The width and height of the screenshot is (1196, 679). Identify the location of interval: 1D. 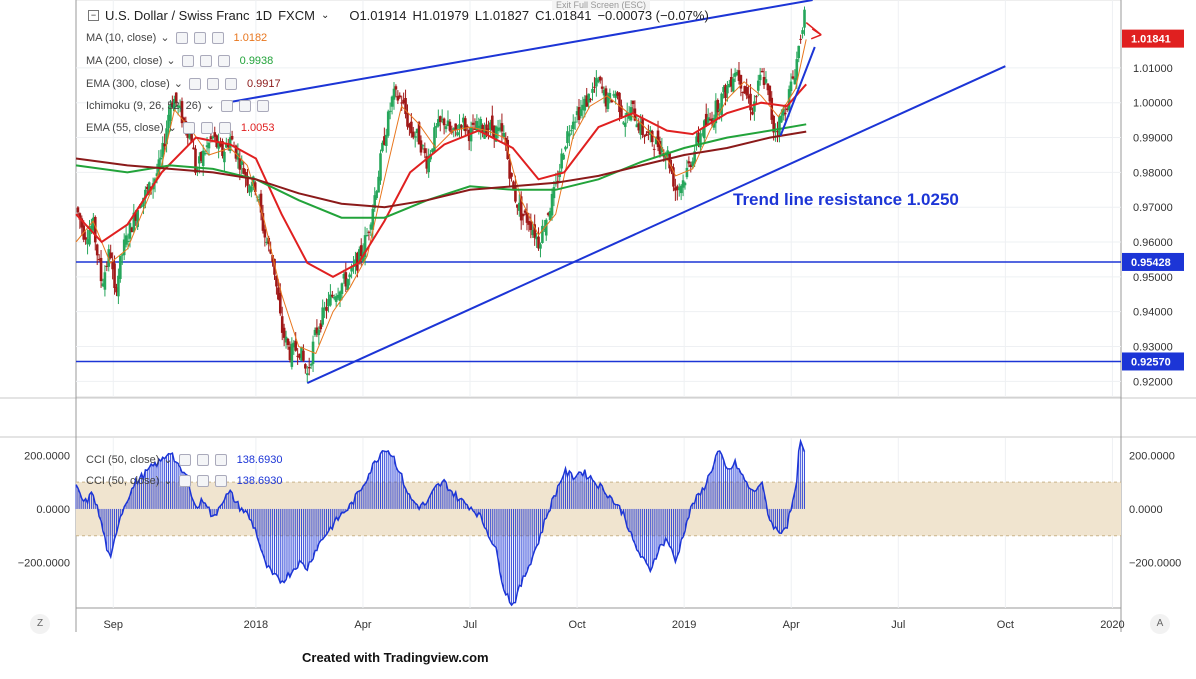
(264, 15).